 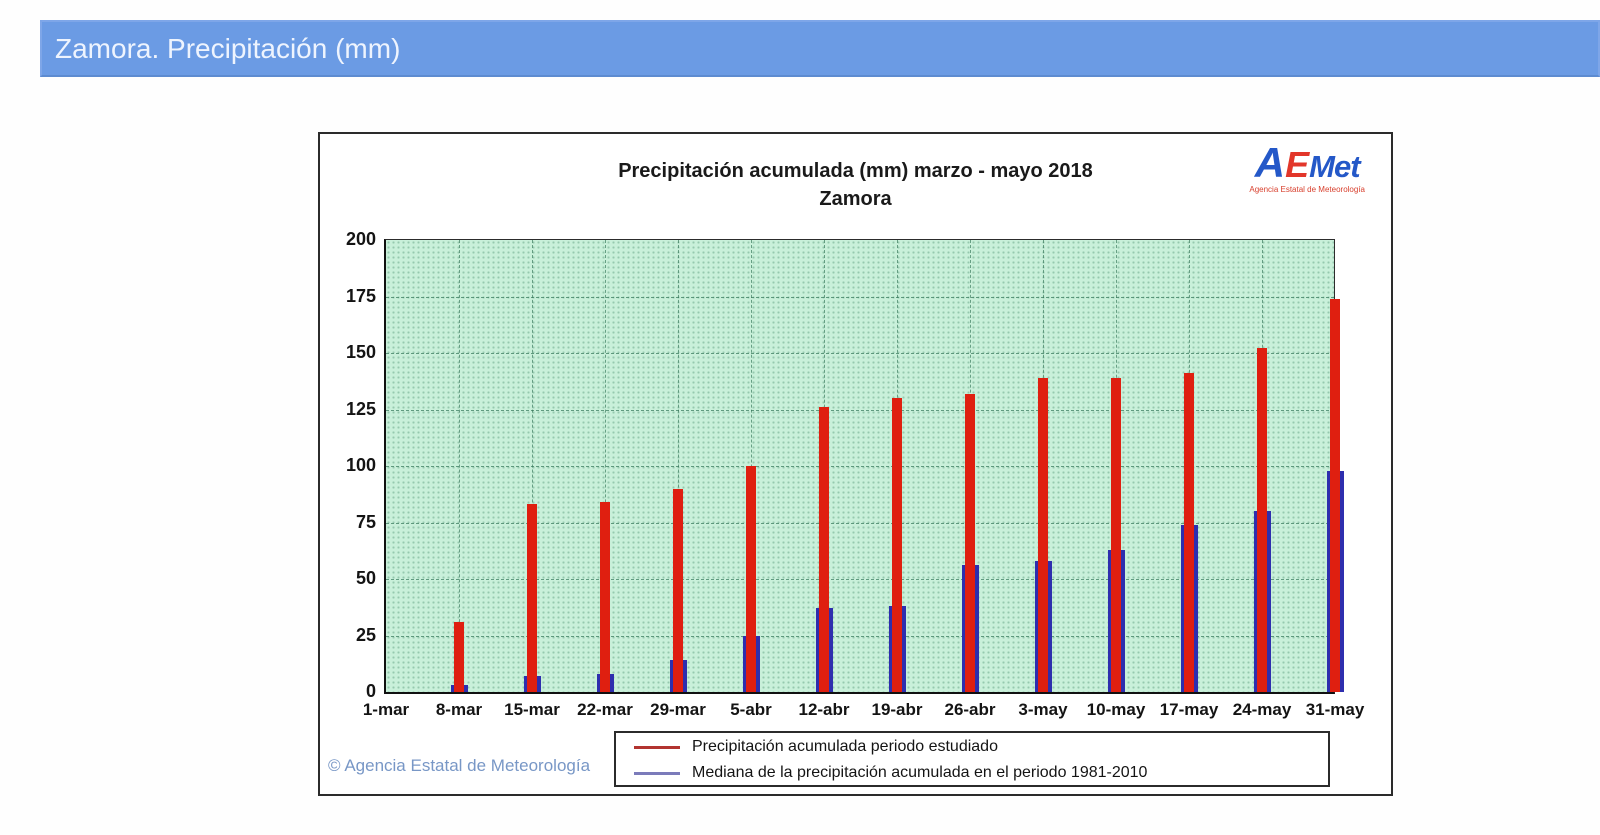 I want to click on x-tick-label: 12-abr, so click(x=824, y=709).